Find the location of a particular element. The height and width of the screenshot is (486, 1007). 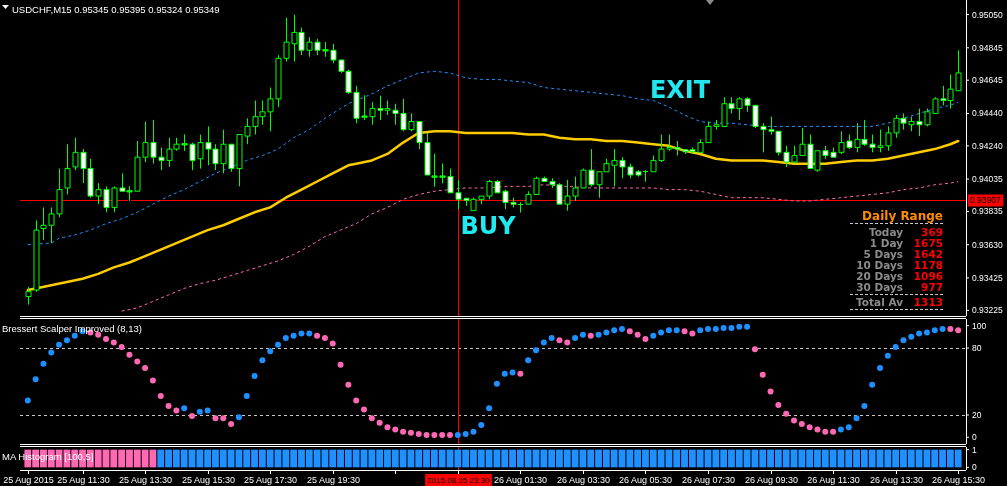

annotation: 1178 is located at coordinates (928, 264).